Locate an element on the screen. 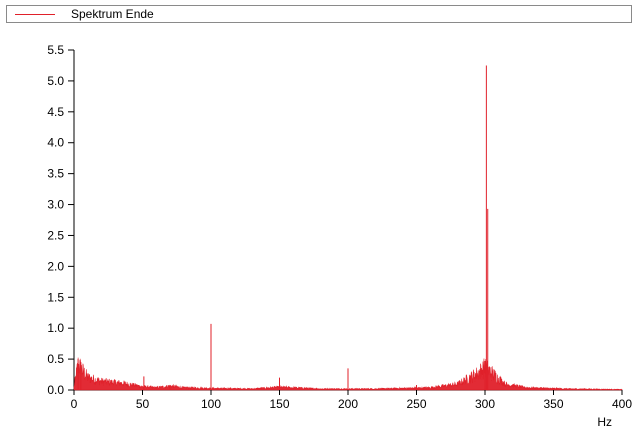 The height and width of the screenshot is (430, 640). x-tick-label: 350 is located at coordinates (553, 404).